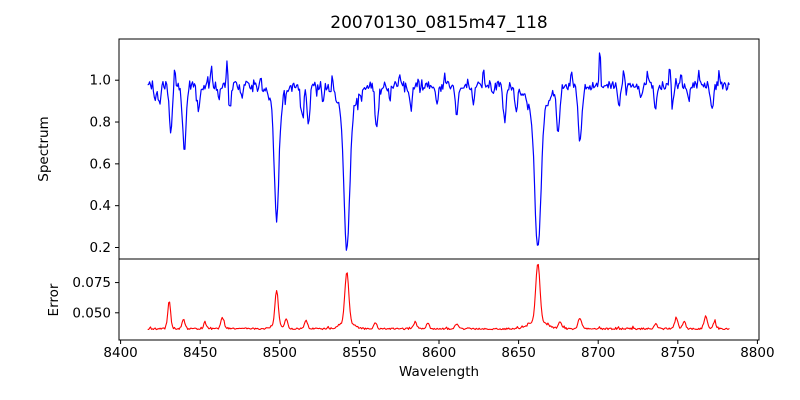  Describe the element at coordinates (439, 372) in the screenshot. I see `x-axis-label: Wavelength` at that location.